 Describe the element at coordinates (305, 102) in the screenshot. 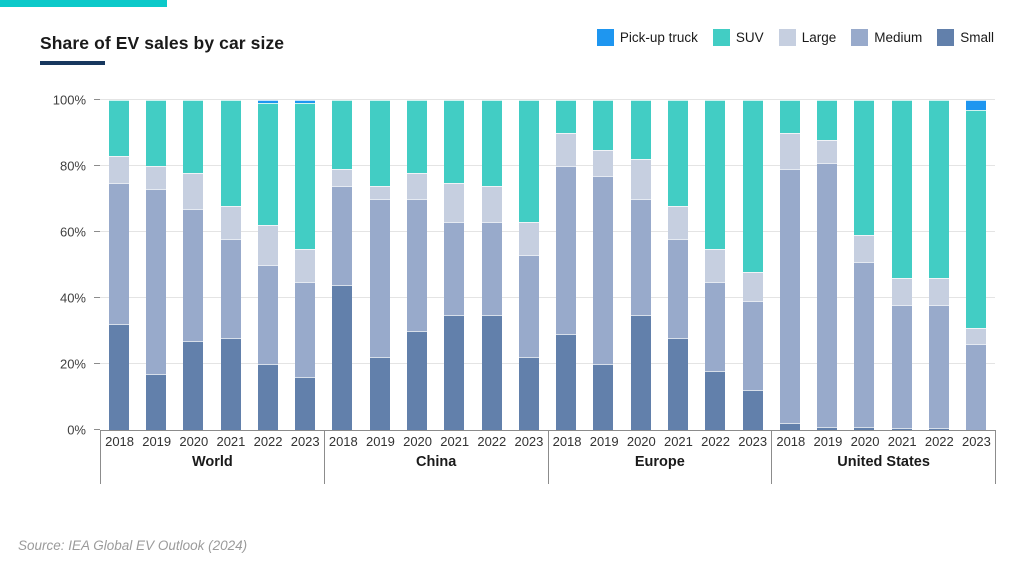

I see `bar-segment-pick-up-truck` at that location.